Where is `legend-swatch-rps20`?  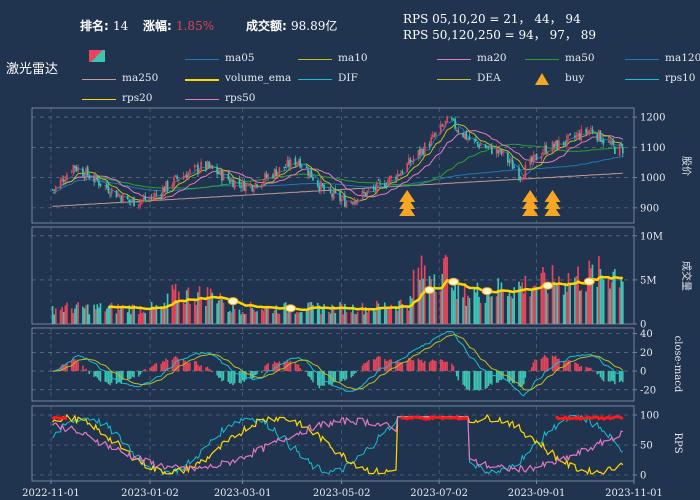
legend-swatch-rps20 is located at coordinates (99, 99).